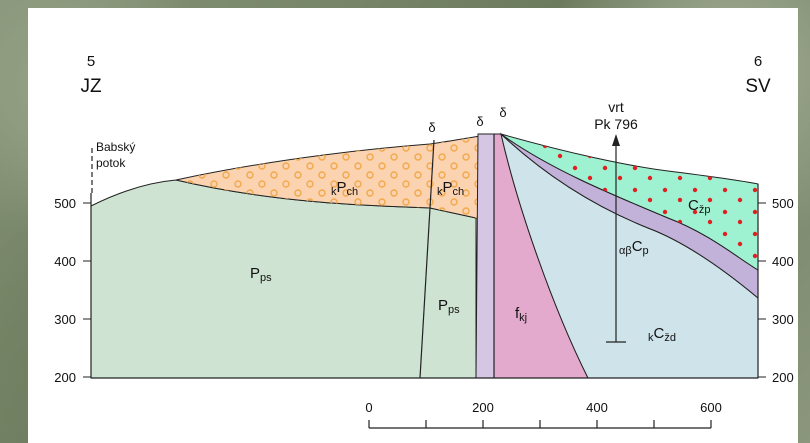  Describe the element at coordinates (427, 259) in the screenshot. I see `fault-line-left` at that location.